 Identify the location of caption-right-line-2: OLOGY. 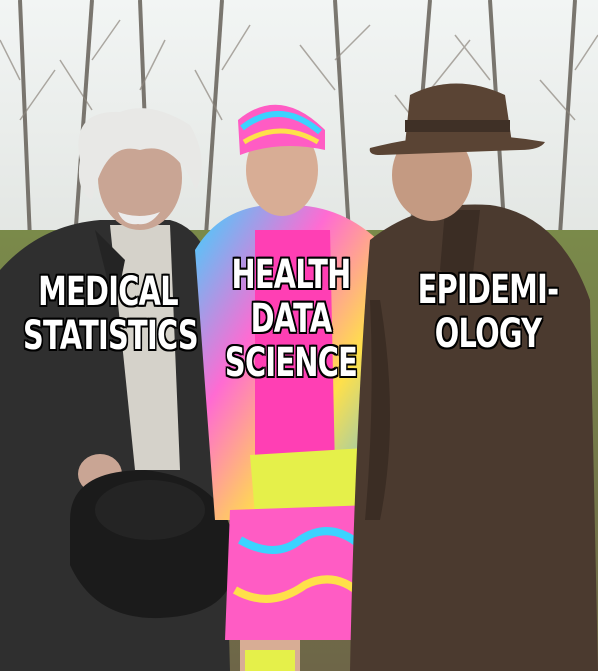
(488, 334).